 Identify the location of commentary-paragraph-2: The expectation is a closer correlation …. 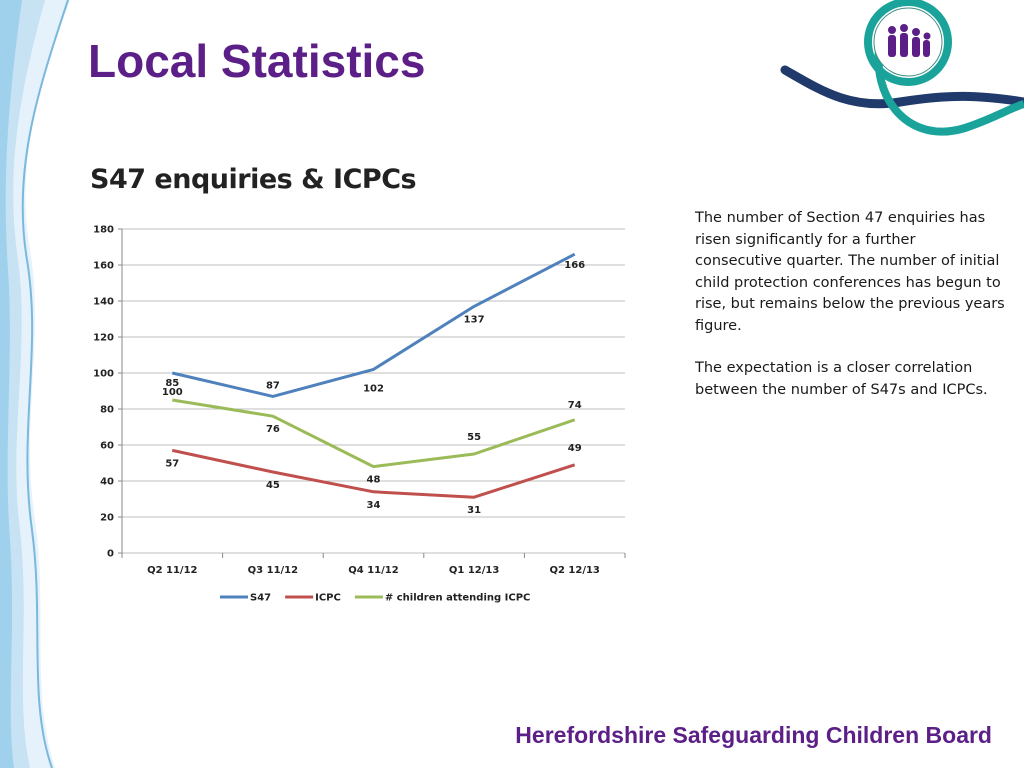
(841, 379).